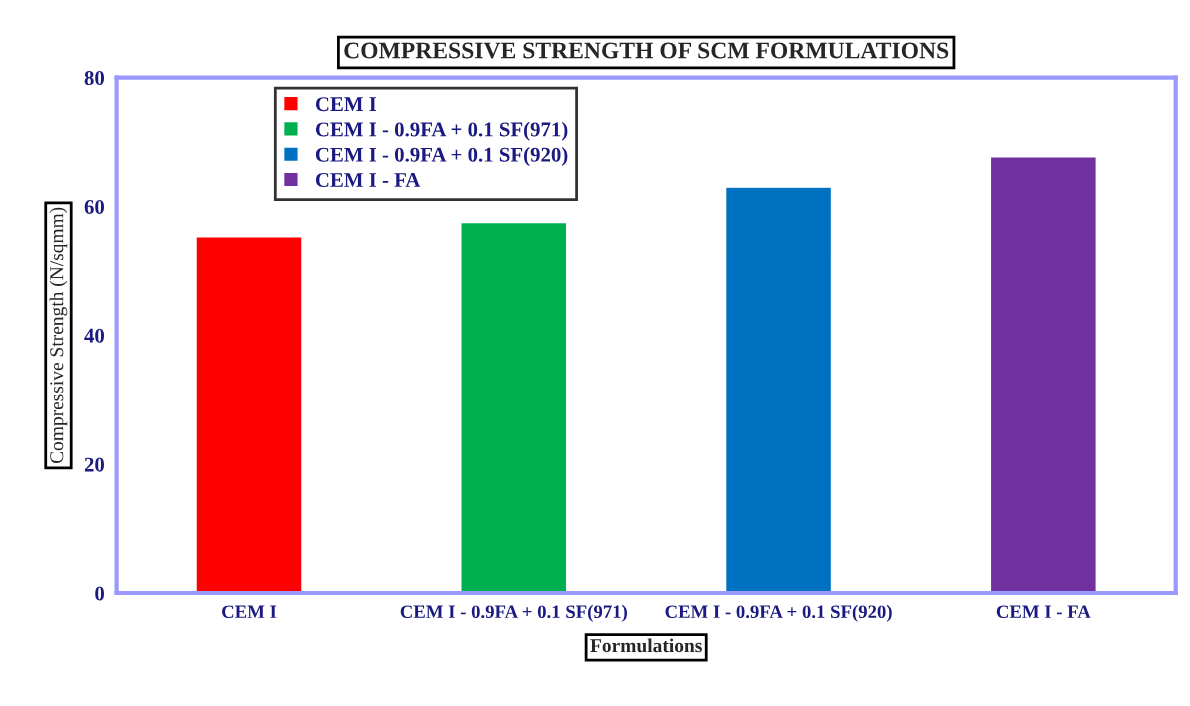 Image resolution: width=1190 pixels, height=706 pixels. I want to click on legend-label: CEM I - 0.9FA + 0.1 SF(971), so click(441, 131).